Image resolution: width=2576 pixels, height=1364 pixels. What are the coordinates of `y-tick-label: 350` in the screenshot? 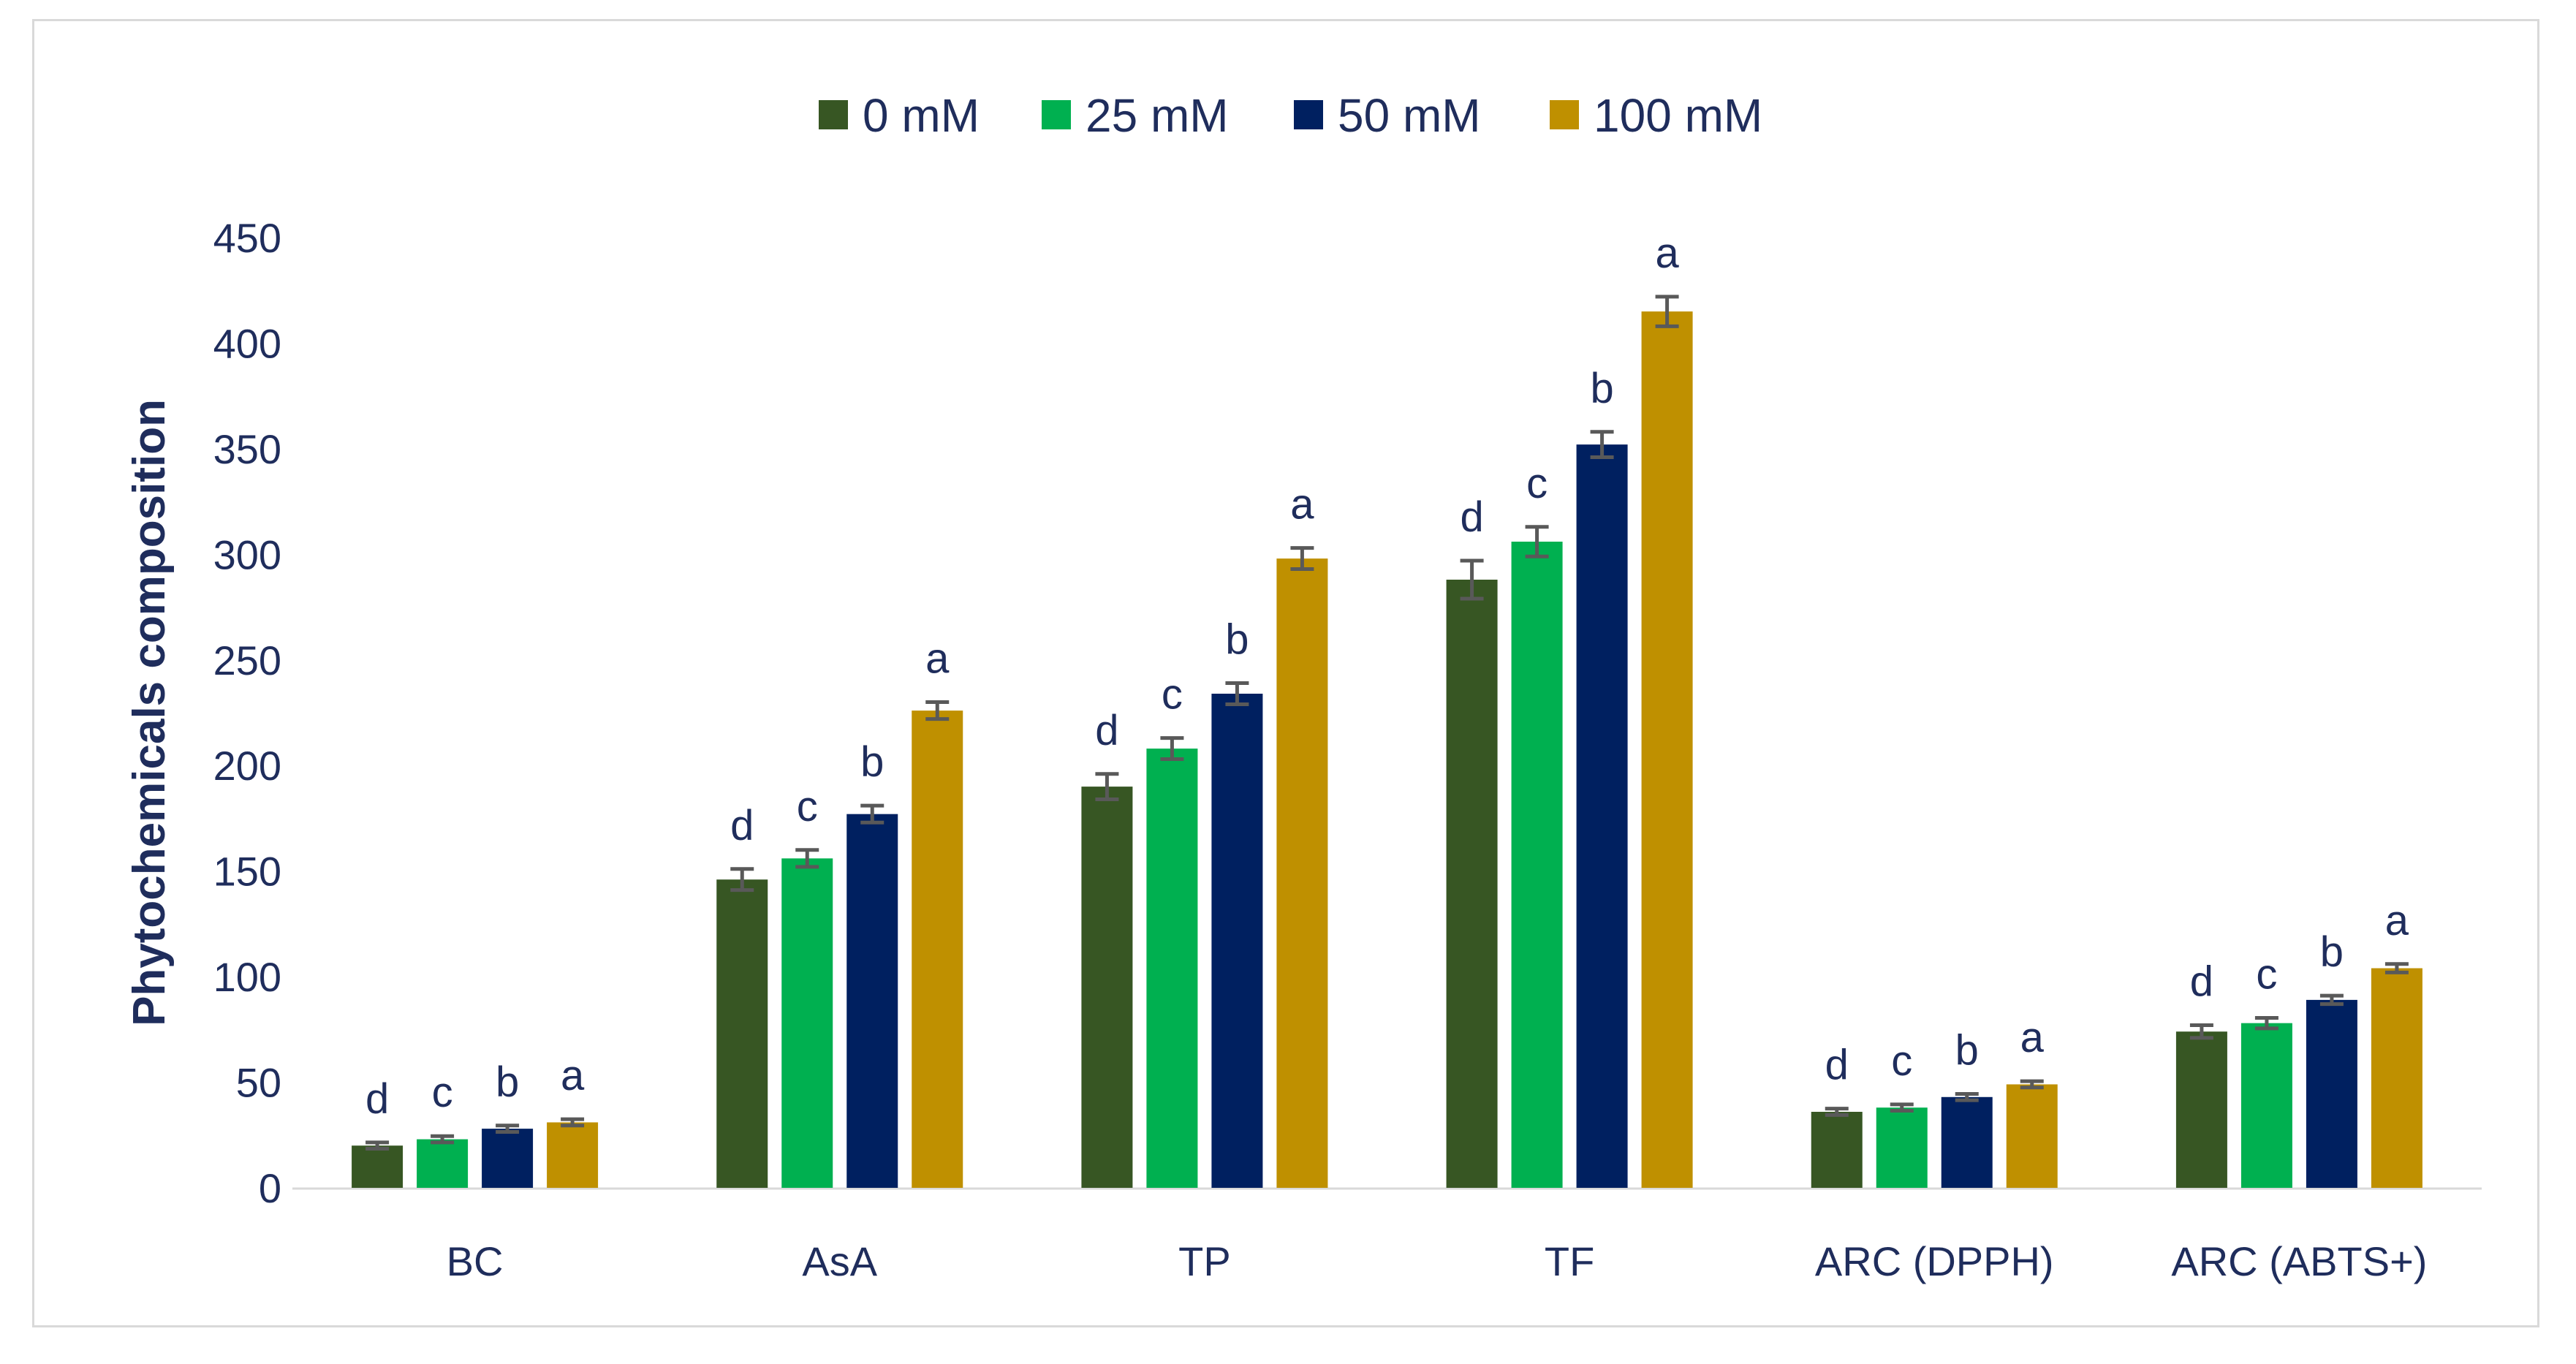 It's located at (247, 449).